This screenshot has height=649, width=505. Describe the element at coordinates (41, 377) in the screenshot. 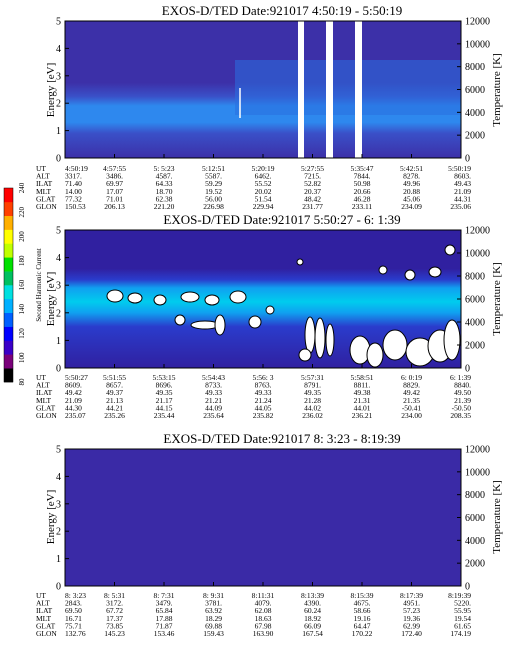

I see `orbit-row-label: UT` at that location.